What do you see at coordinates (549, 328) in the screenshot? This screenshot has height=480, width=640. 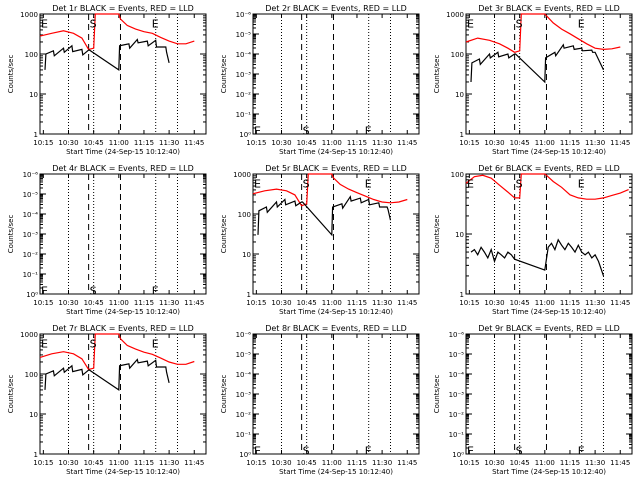 I see `panel-title: Det 9r BLACK = Events, RED = LLD` at bounding box center [549, 328].